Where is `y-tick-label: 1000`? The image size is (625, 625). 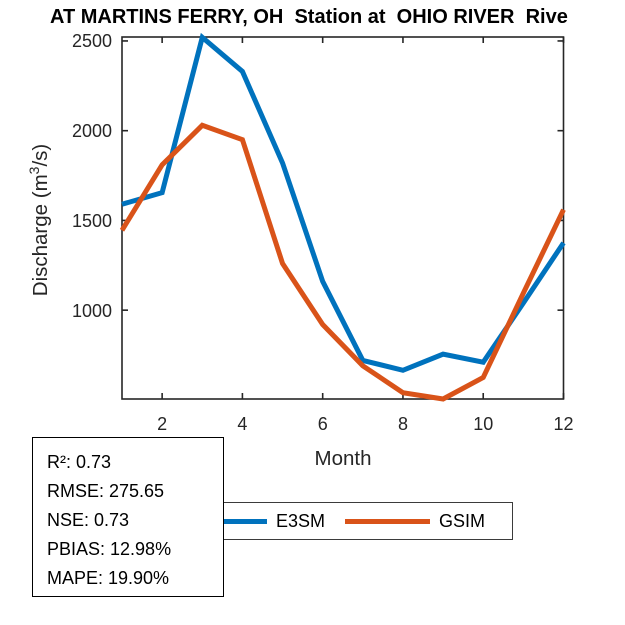 y-tick-label: 1000 is located at coordinates (92, 311).